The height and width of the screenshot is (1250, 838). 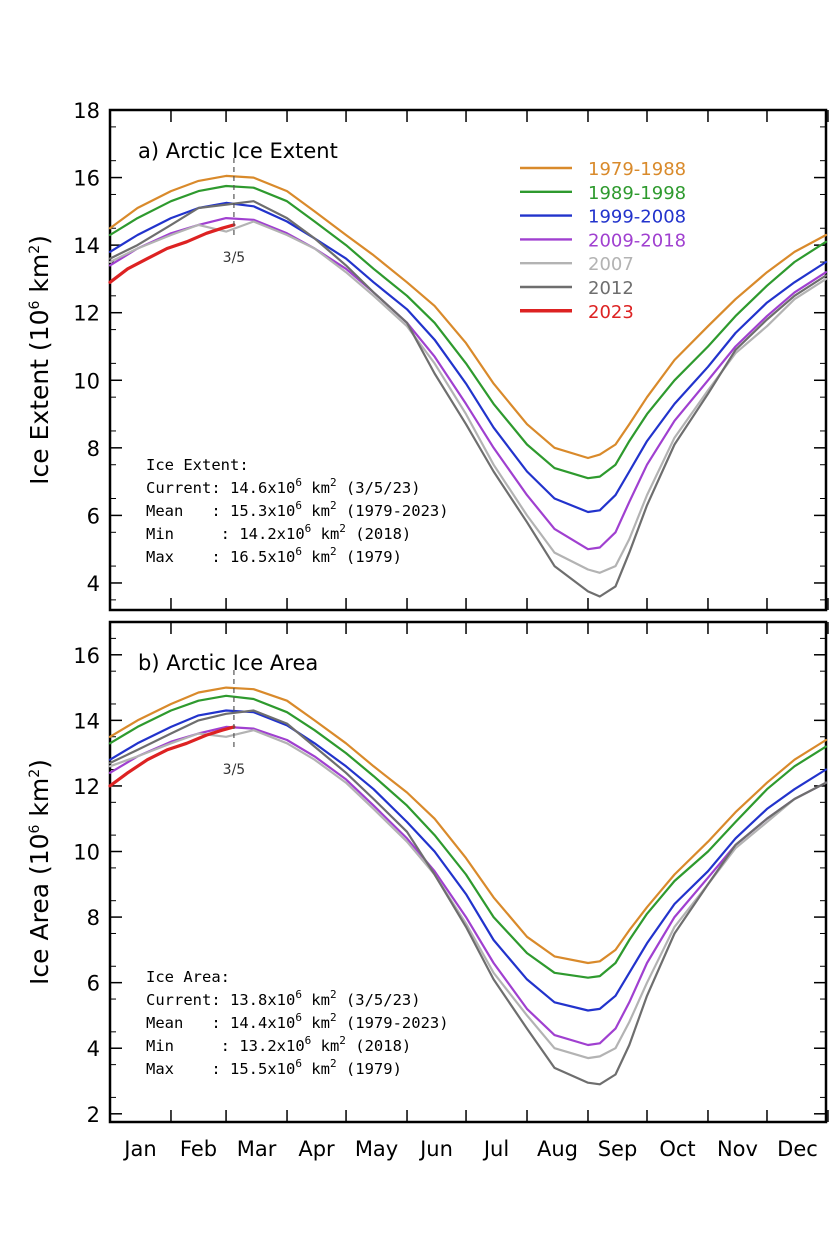 I want to click on stats-value: 14.4x10, so click(x=262, y=1023).